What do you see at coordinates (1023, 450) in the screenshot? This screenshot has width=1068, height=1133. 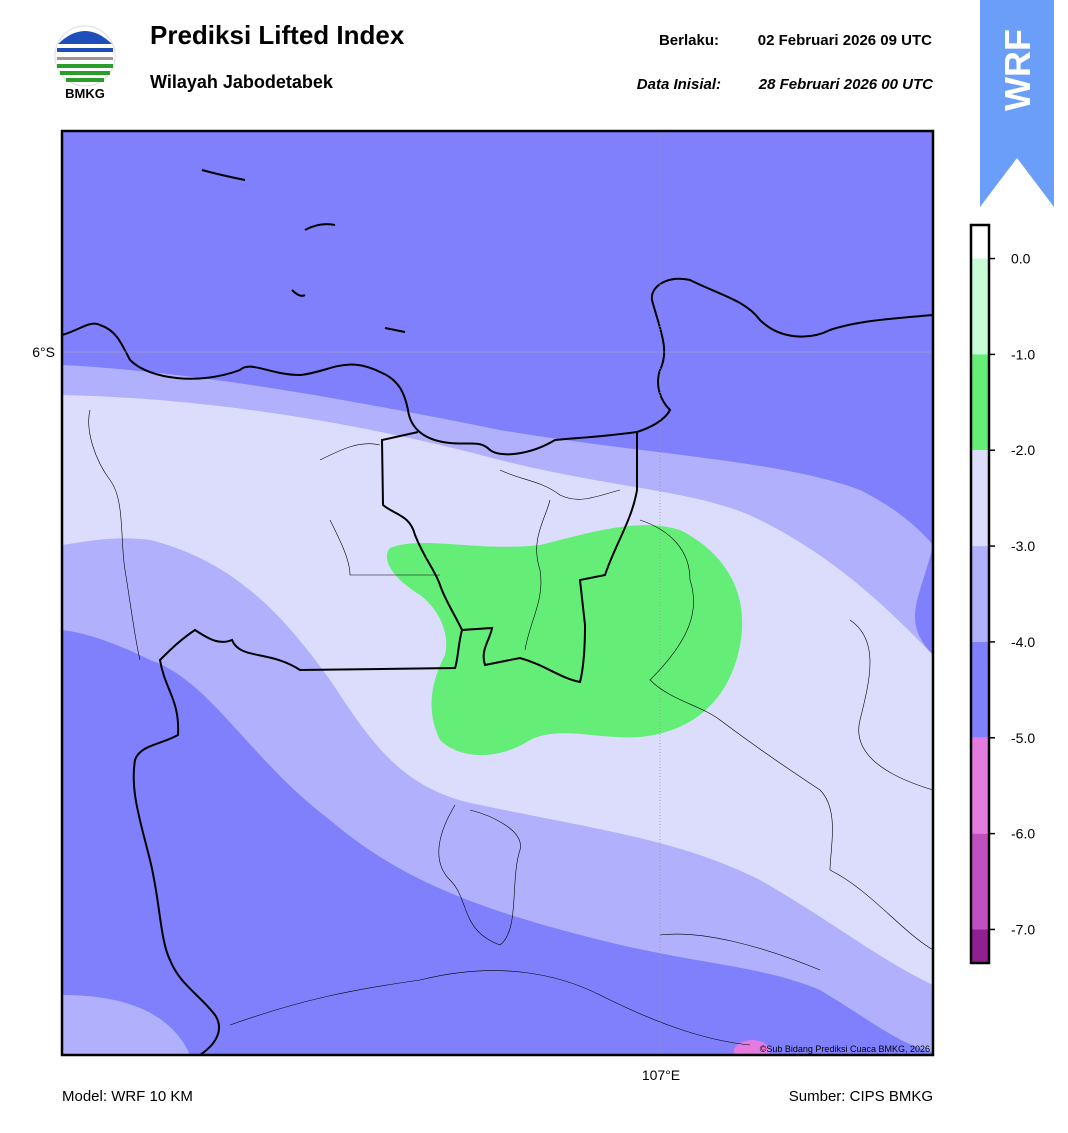 I see `colorbar-tick-label: -2.0` at bounding box center [1023, 450].